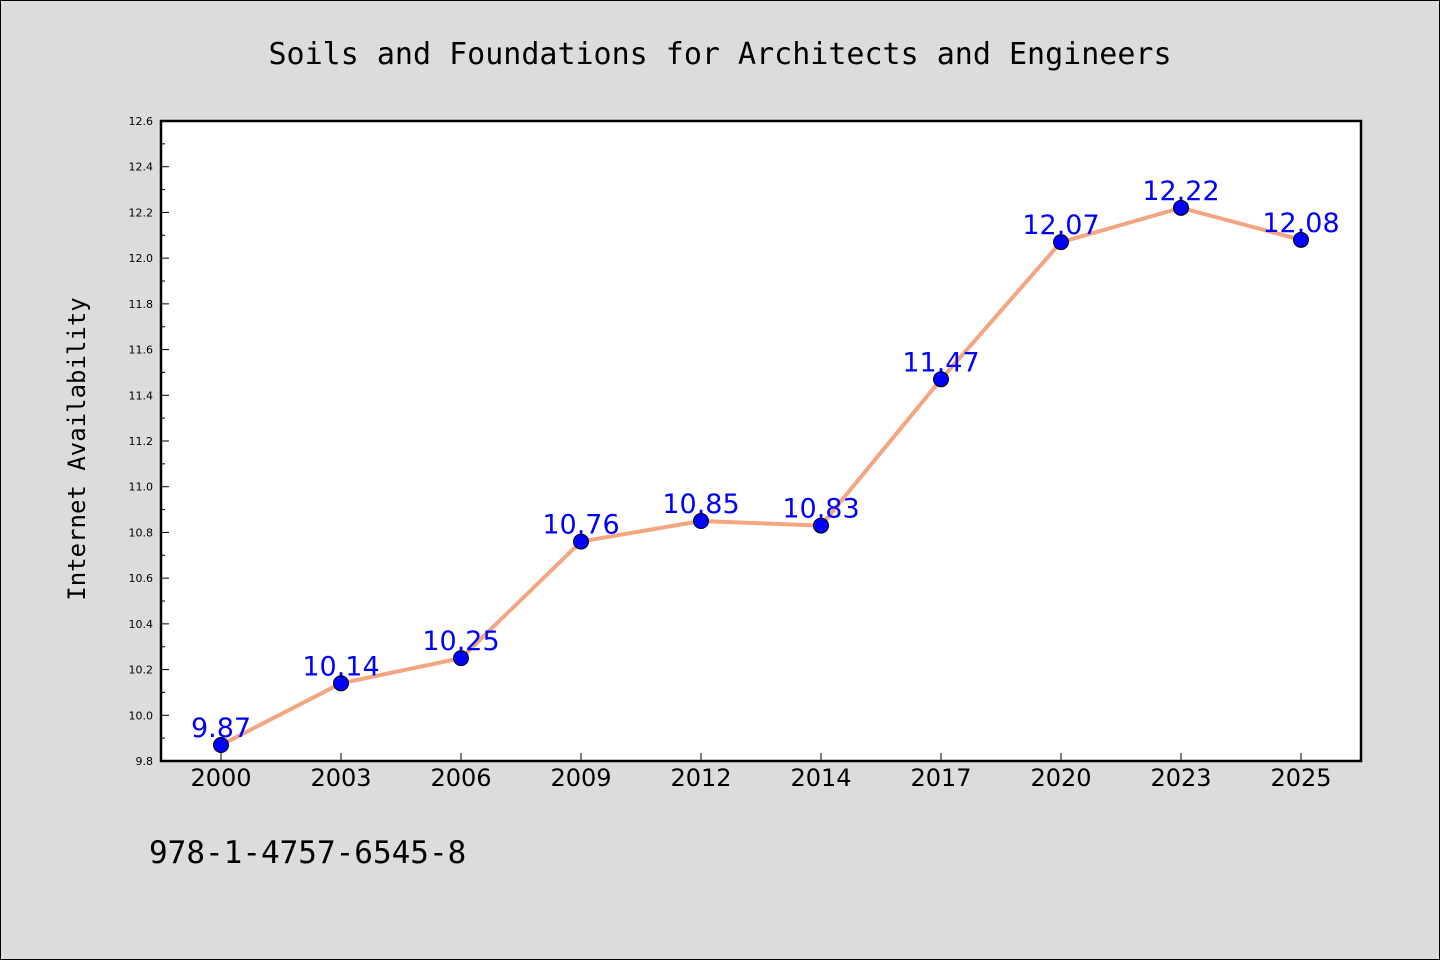  I want to click on data-label: 9.87, so click(221, 728).